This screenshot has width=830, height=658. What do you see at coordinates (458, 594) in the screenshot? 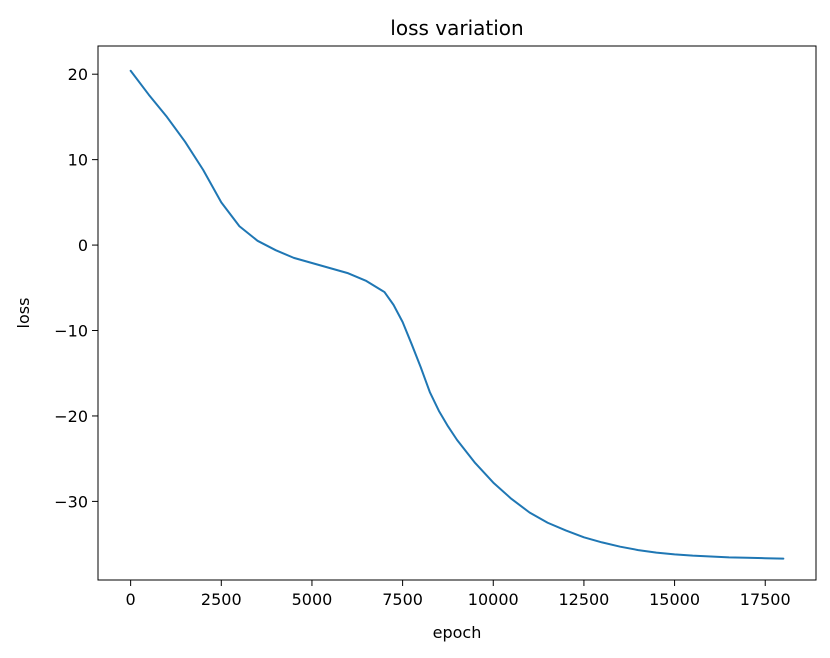
I see `x-axis: 0 2500 5000 7500 10000 12500 15000 17500` at bounding box center [458, 594].